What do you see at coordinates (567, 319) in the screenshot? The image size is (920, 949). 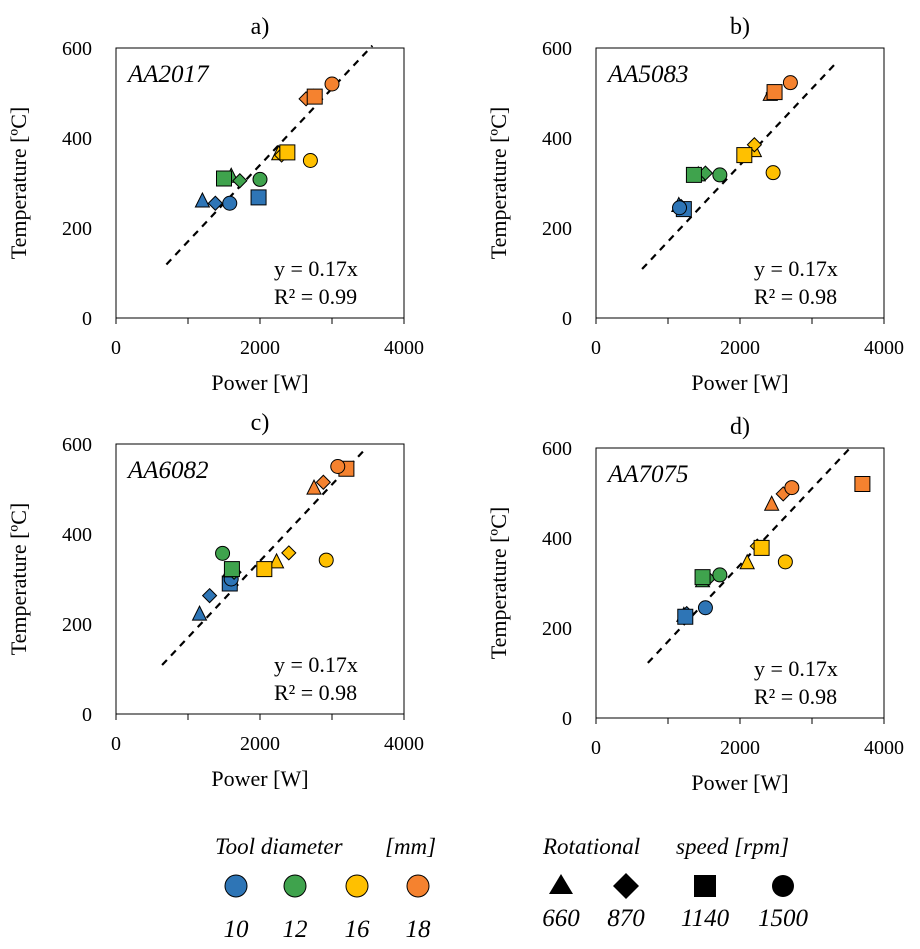 I see `panel-b-y-tick-label: 0` at bounding box center [567, 319].